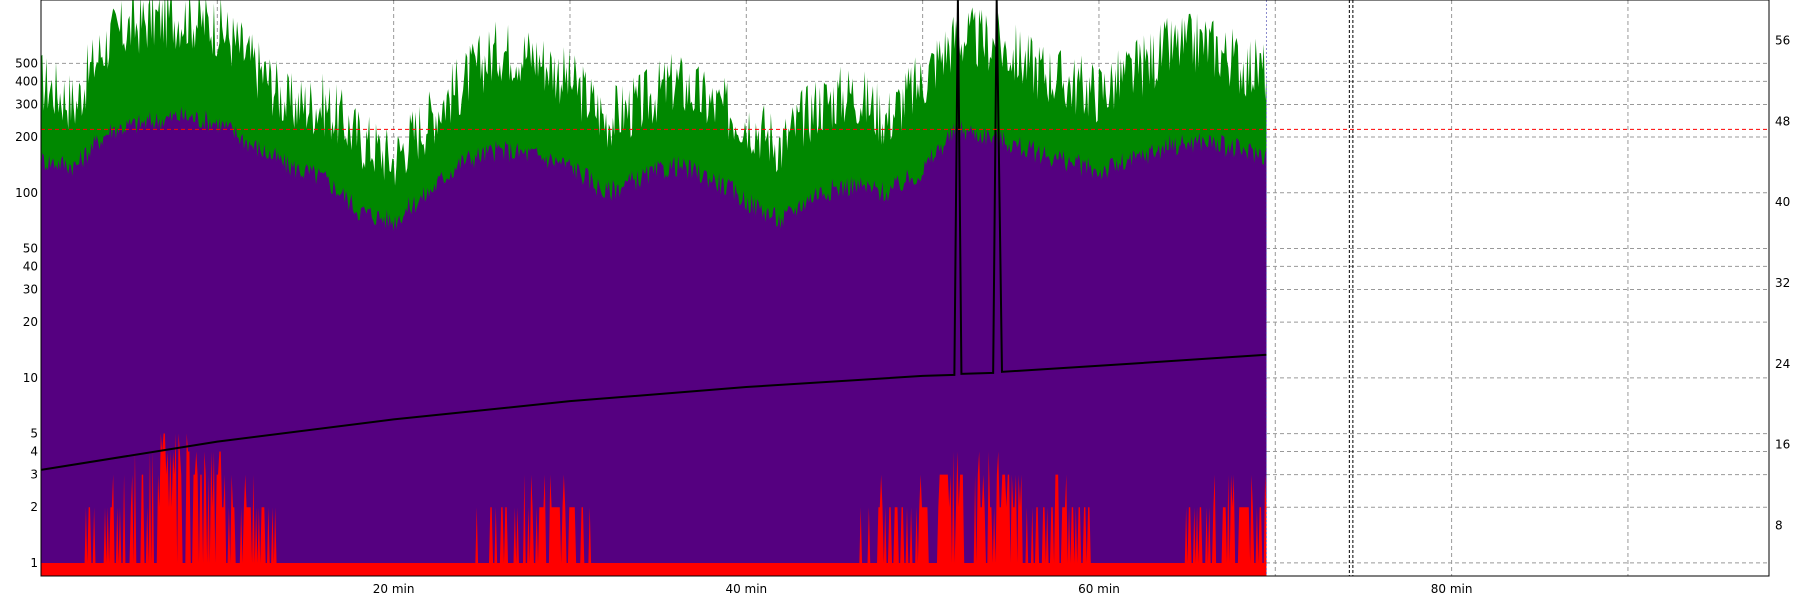  I want to click on y-right-tick-label: 48, so click(1782, 121).